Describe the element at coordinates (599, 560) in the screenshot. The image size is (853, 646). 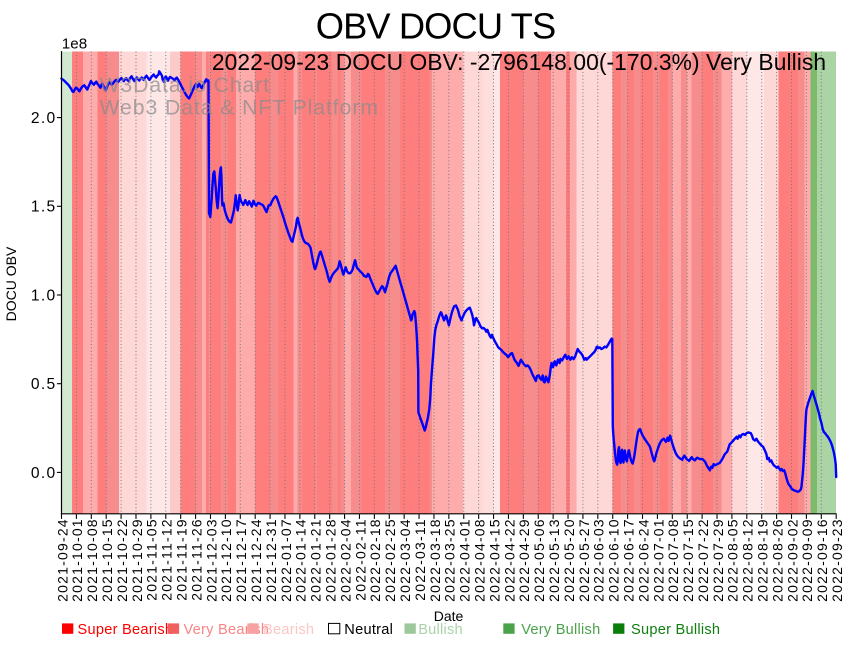
I see `svg-text: 2022-06-03` at that location.